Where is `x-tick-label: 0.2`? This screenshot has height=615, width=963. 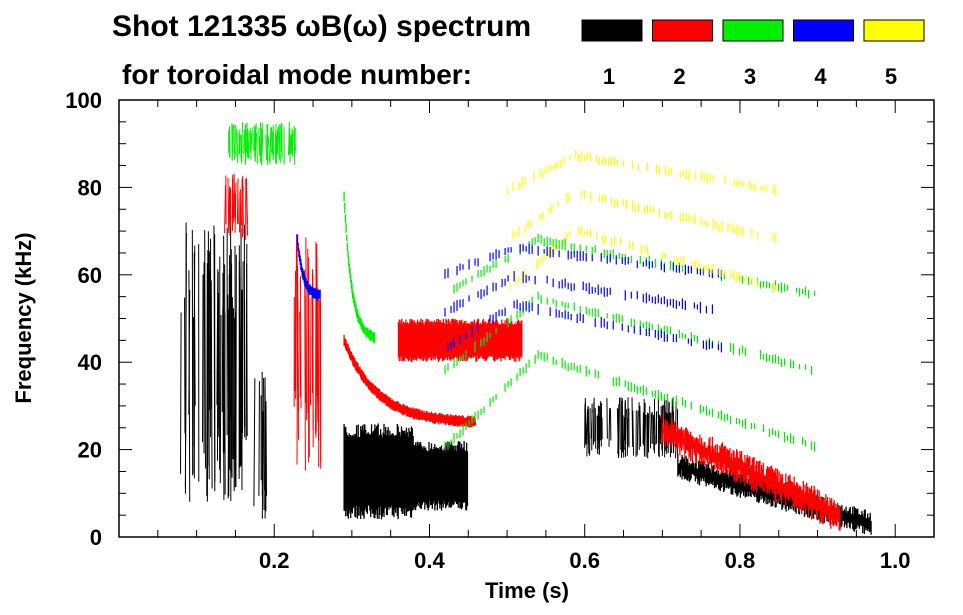 x-tick-label: 0.2 is located at coordinates (274, 560).